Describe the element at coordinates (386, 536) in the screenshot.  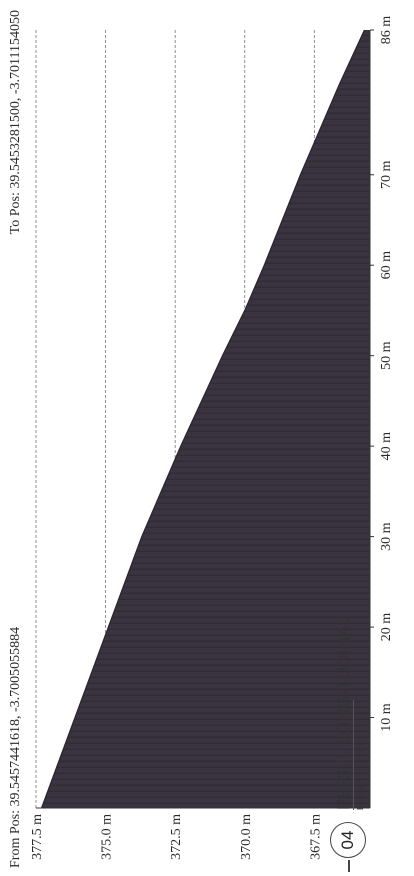
I see `x-tick-label: 30 m` at that location.